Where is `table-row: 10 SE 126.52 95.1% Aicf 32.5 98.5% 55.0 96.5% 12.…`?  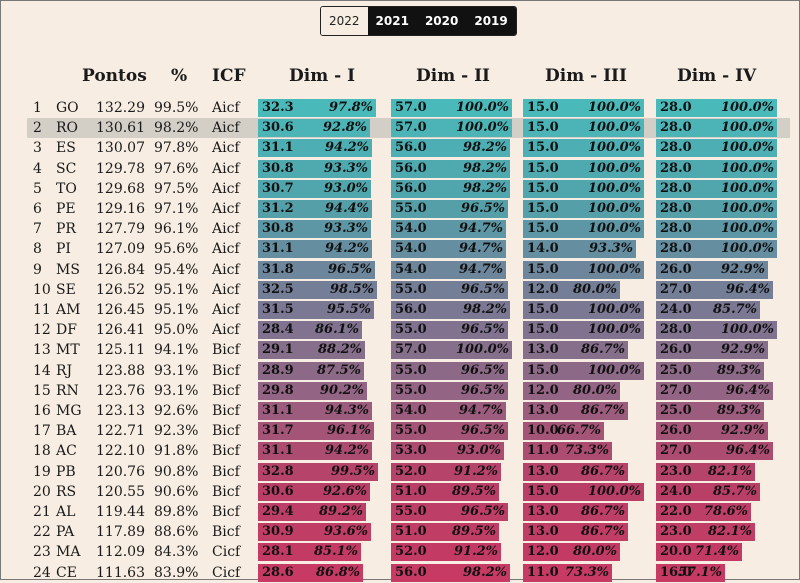 table-row: 10 SE 126.52 95.1% Aicf 32.5 98.5% 55.0 96.5% 12.… is located at coordinates (400, 290).